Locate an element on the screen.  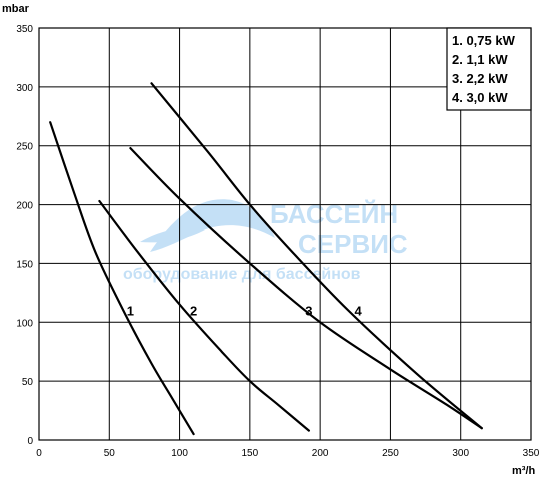
legend-box is located at coordinates (489, 69).